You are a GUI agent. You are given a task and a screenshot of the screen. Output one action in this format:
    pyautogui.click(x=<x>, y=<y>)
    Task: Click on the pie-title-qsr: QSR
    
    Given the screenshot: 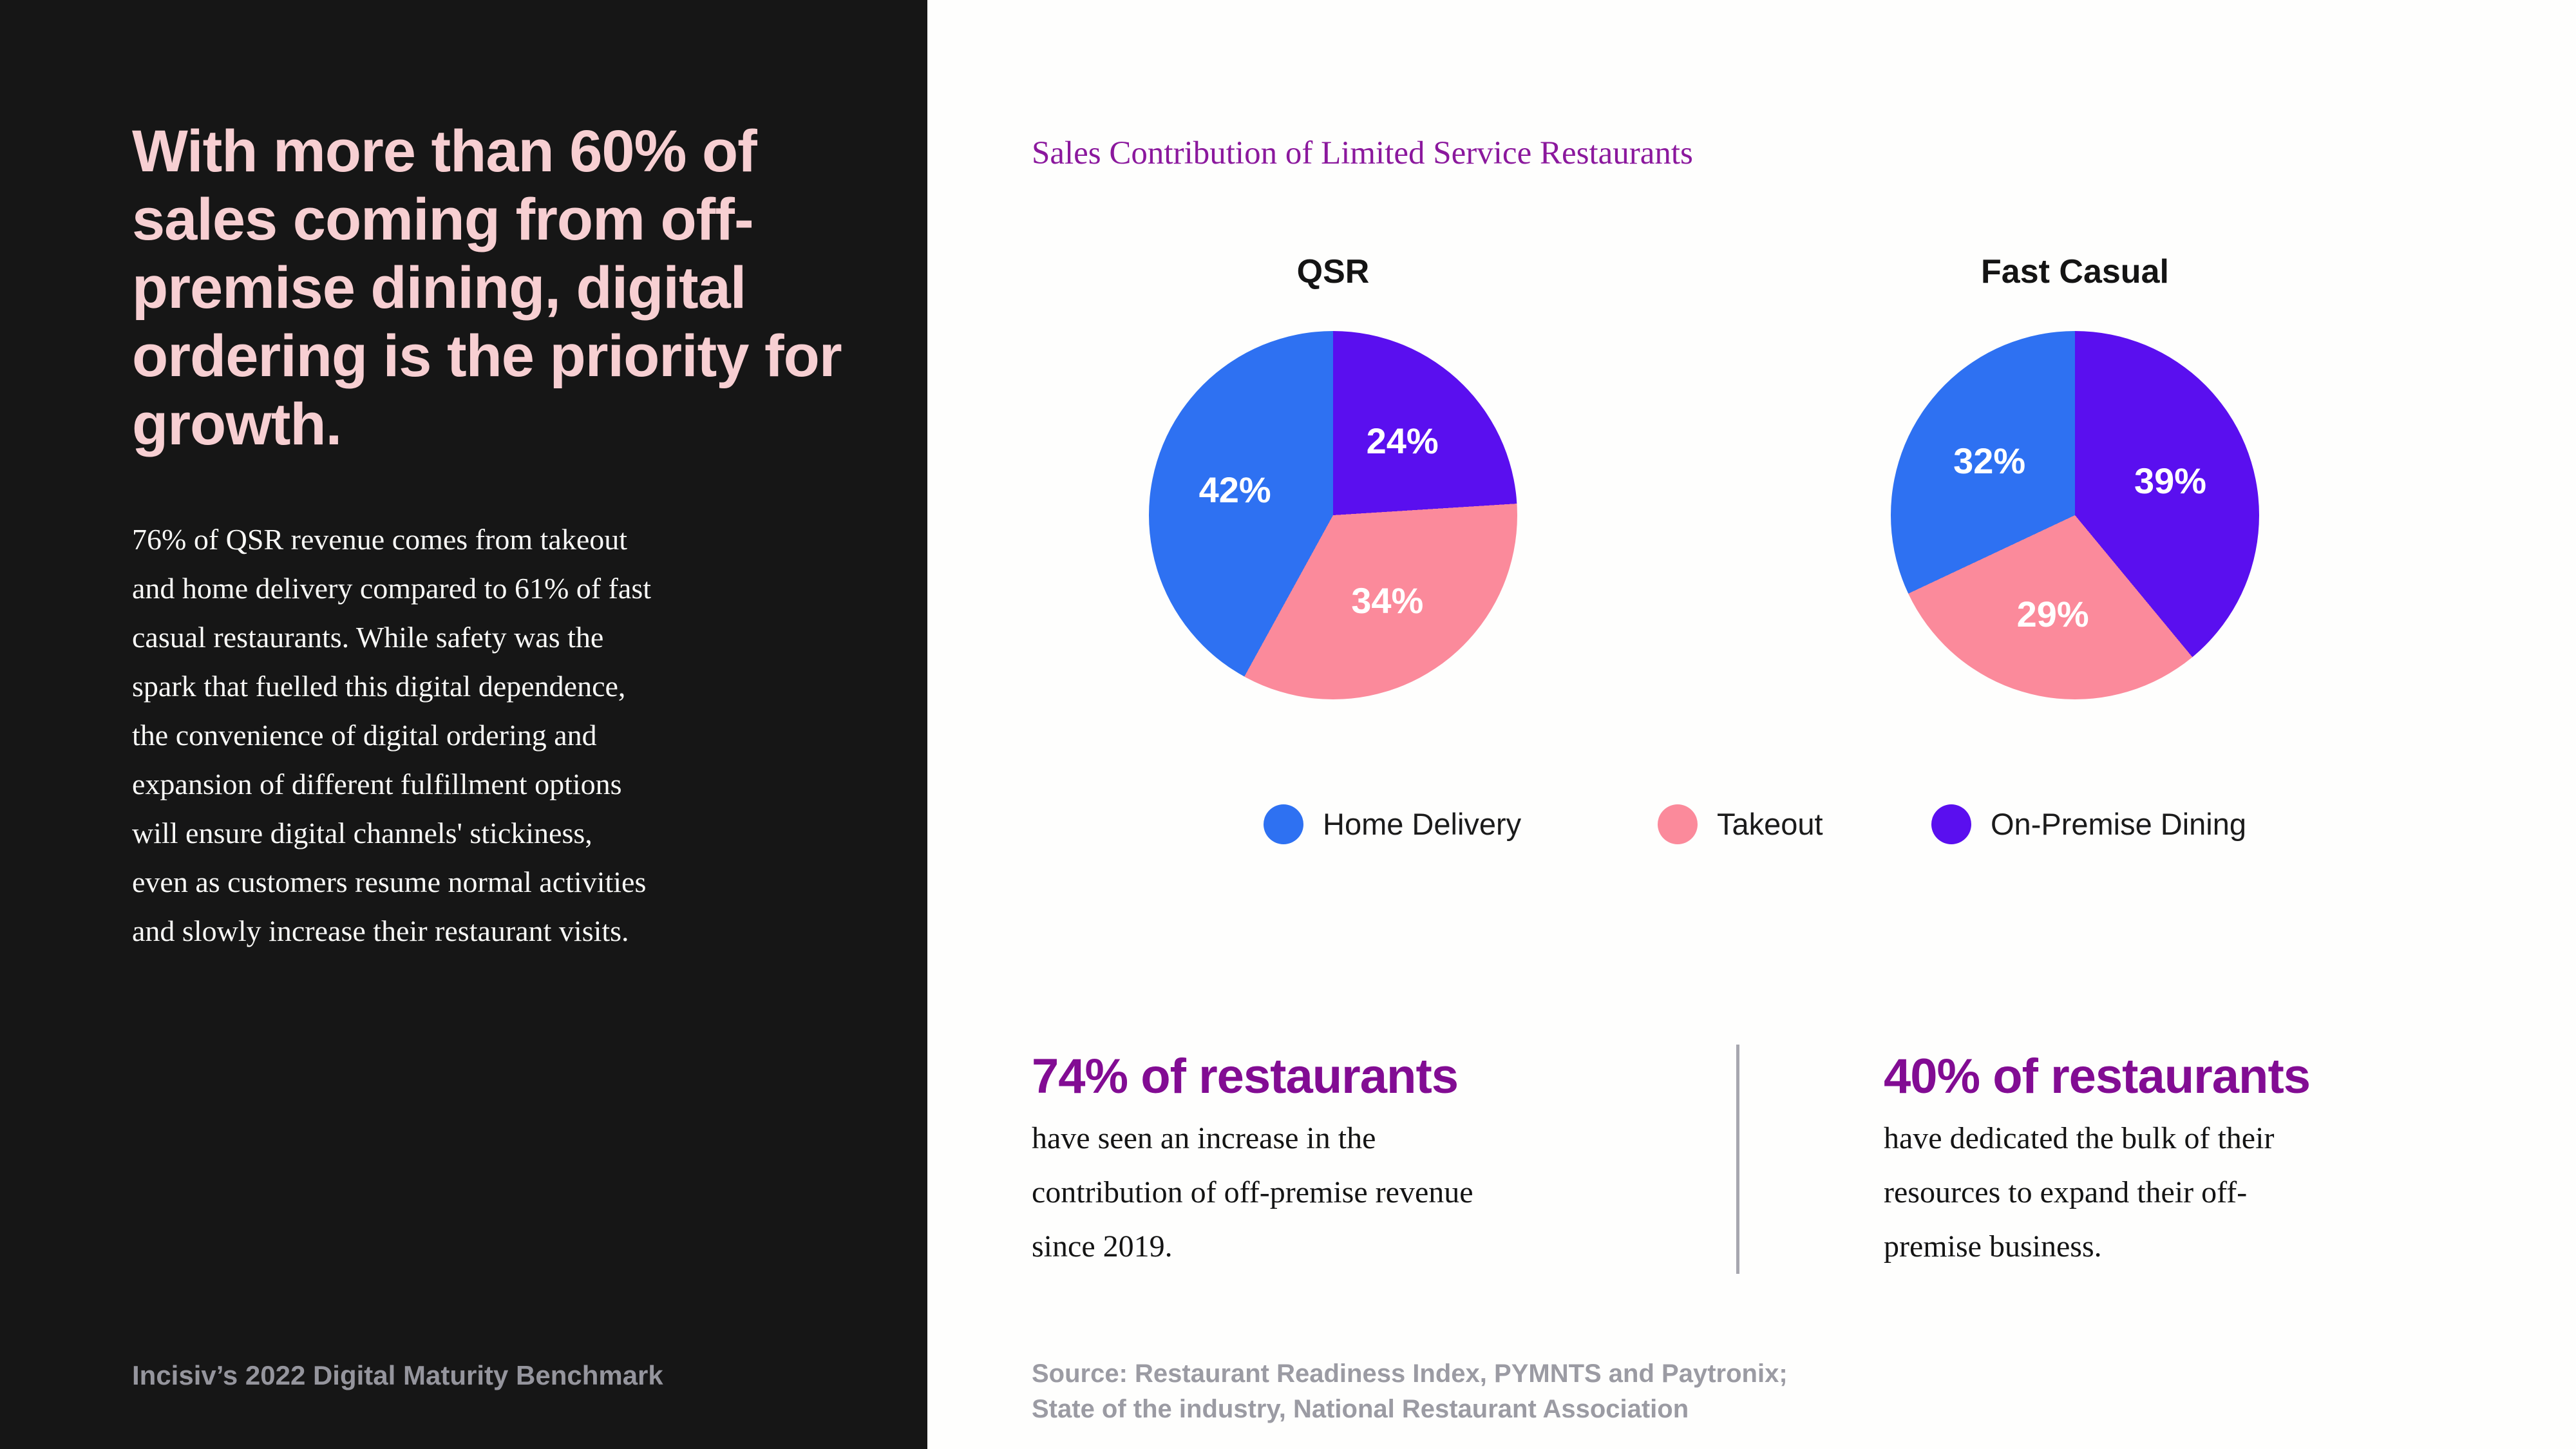 What is the action you would take?
    pyautogui.click(x=1333, y=271)
    